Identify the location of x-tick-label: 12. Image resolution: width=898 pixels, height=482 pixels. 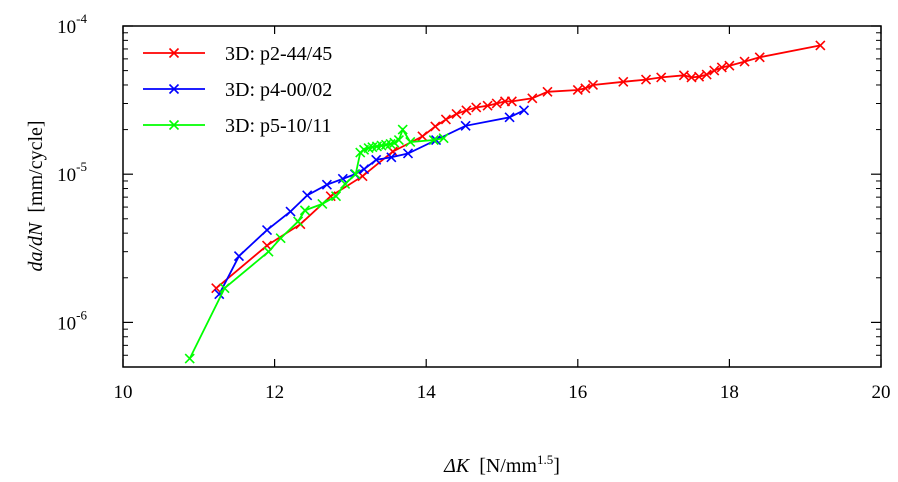
(274, 392).